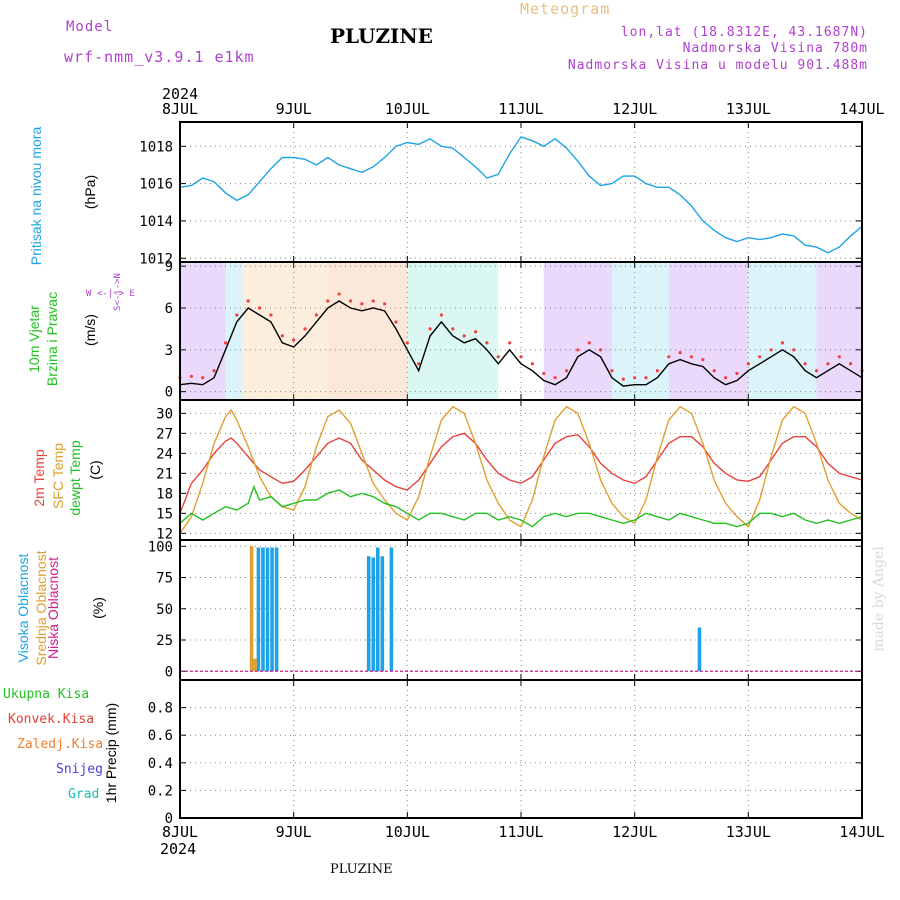 This screenshot has height=900, width=900. Describe the element at coordinates (160, 764) in the screenshot. I see `y-tick-label: 0.4` at that location.